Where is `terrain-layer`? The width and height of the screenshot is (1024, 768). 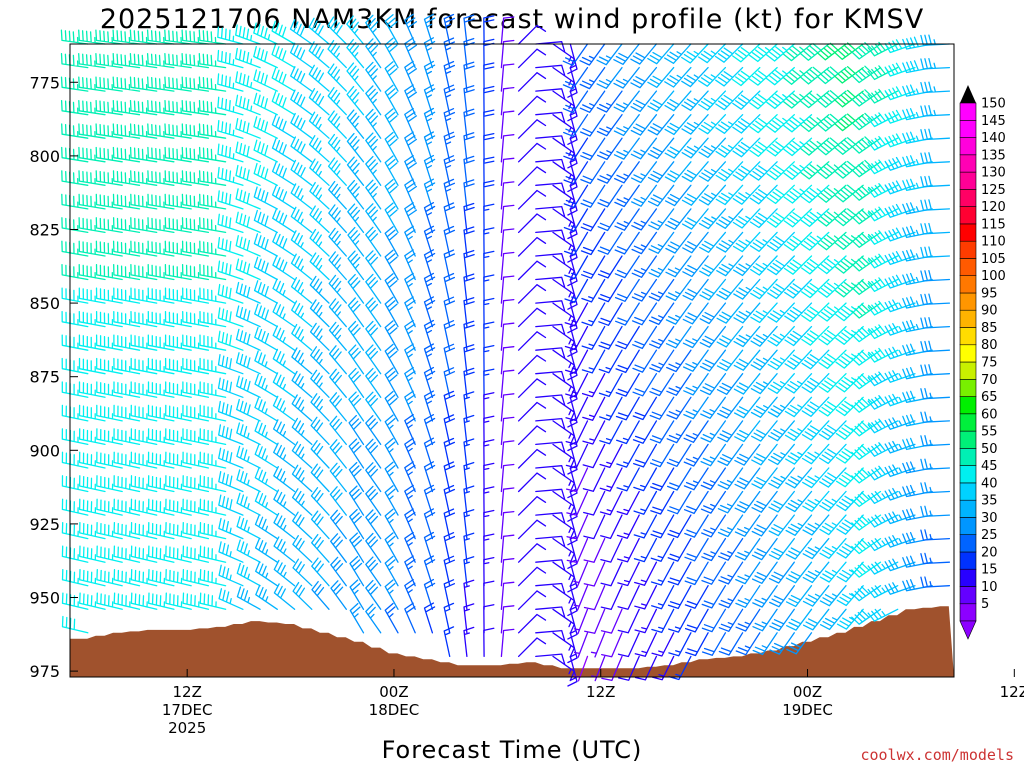 terrain-layer is located at coordinates (512, 641).